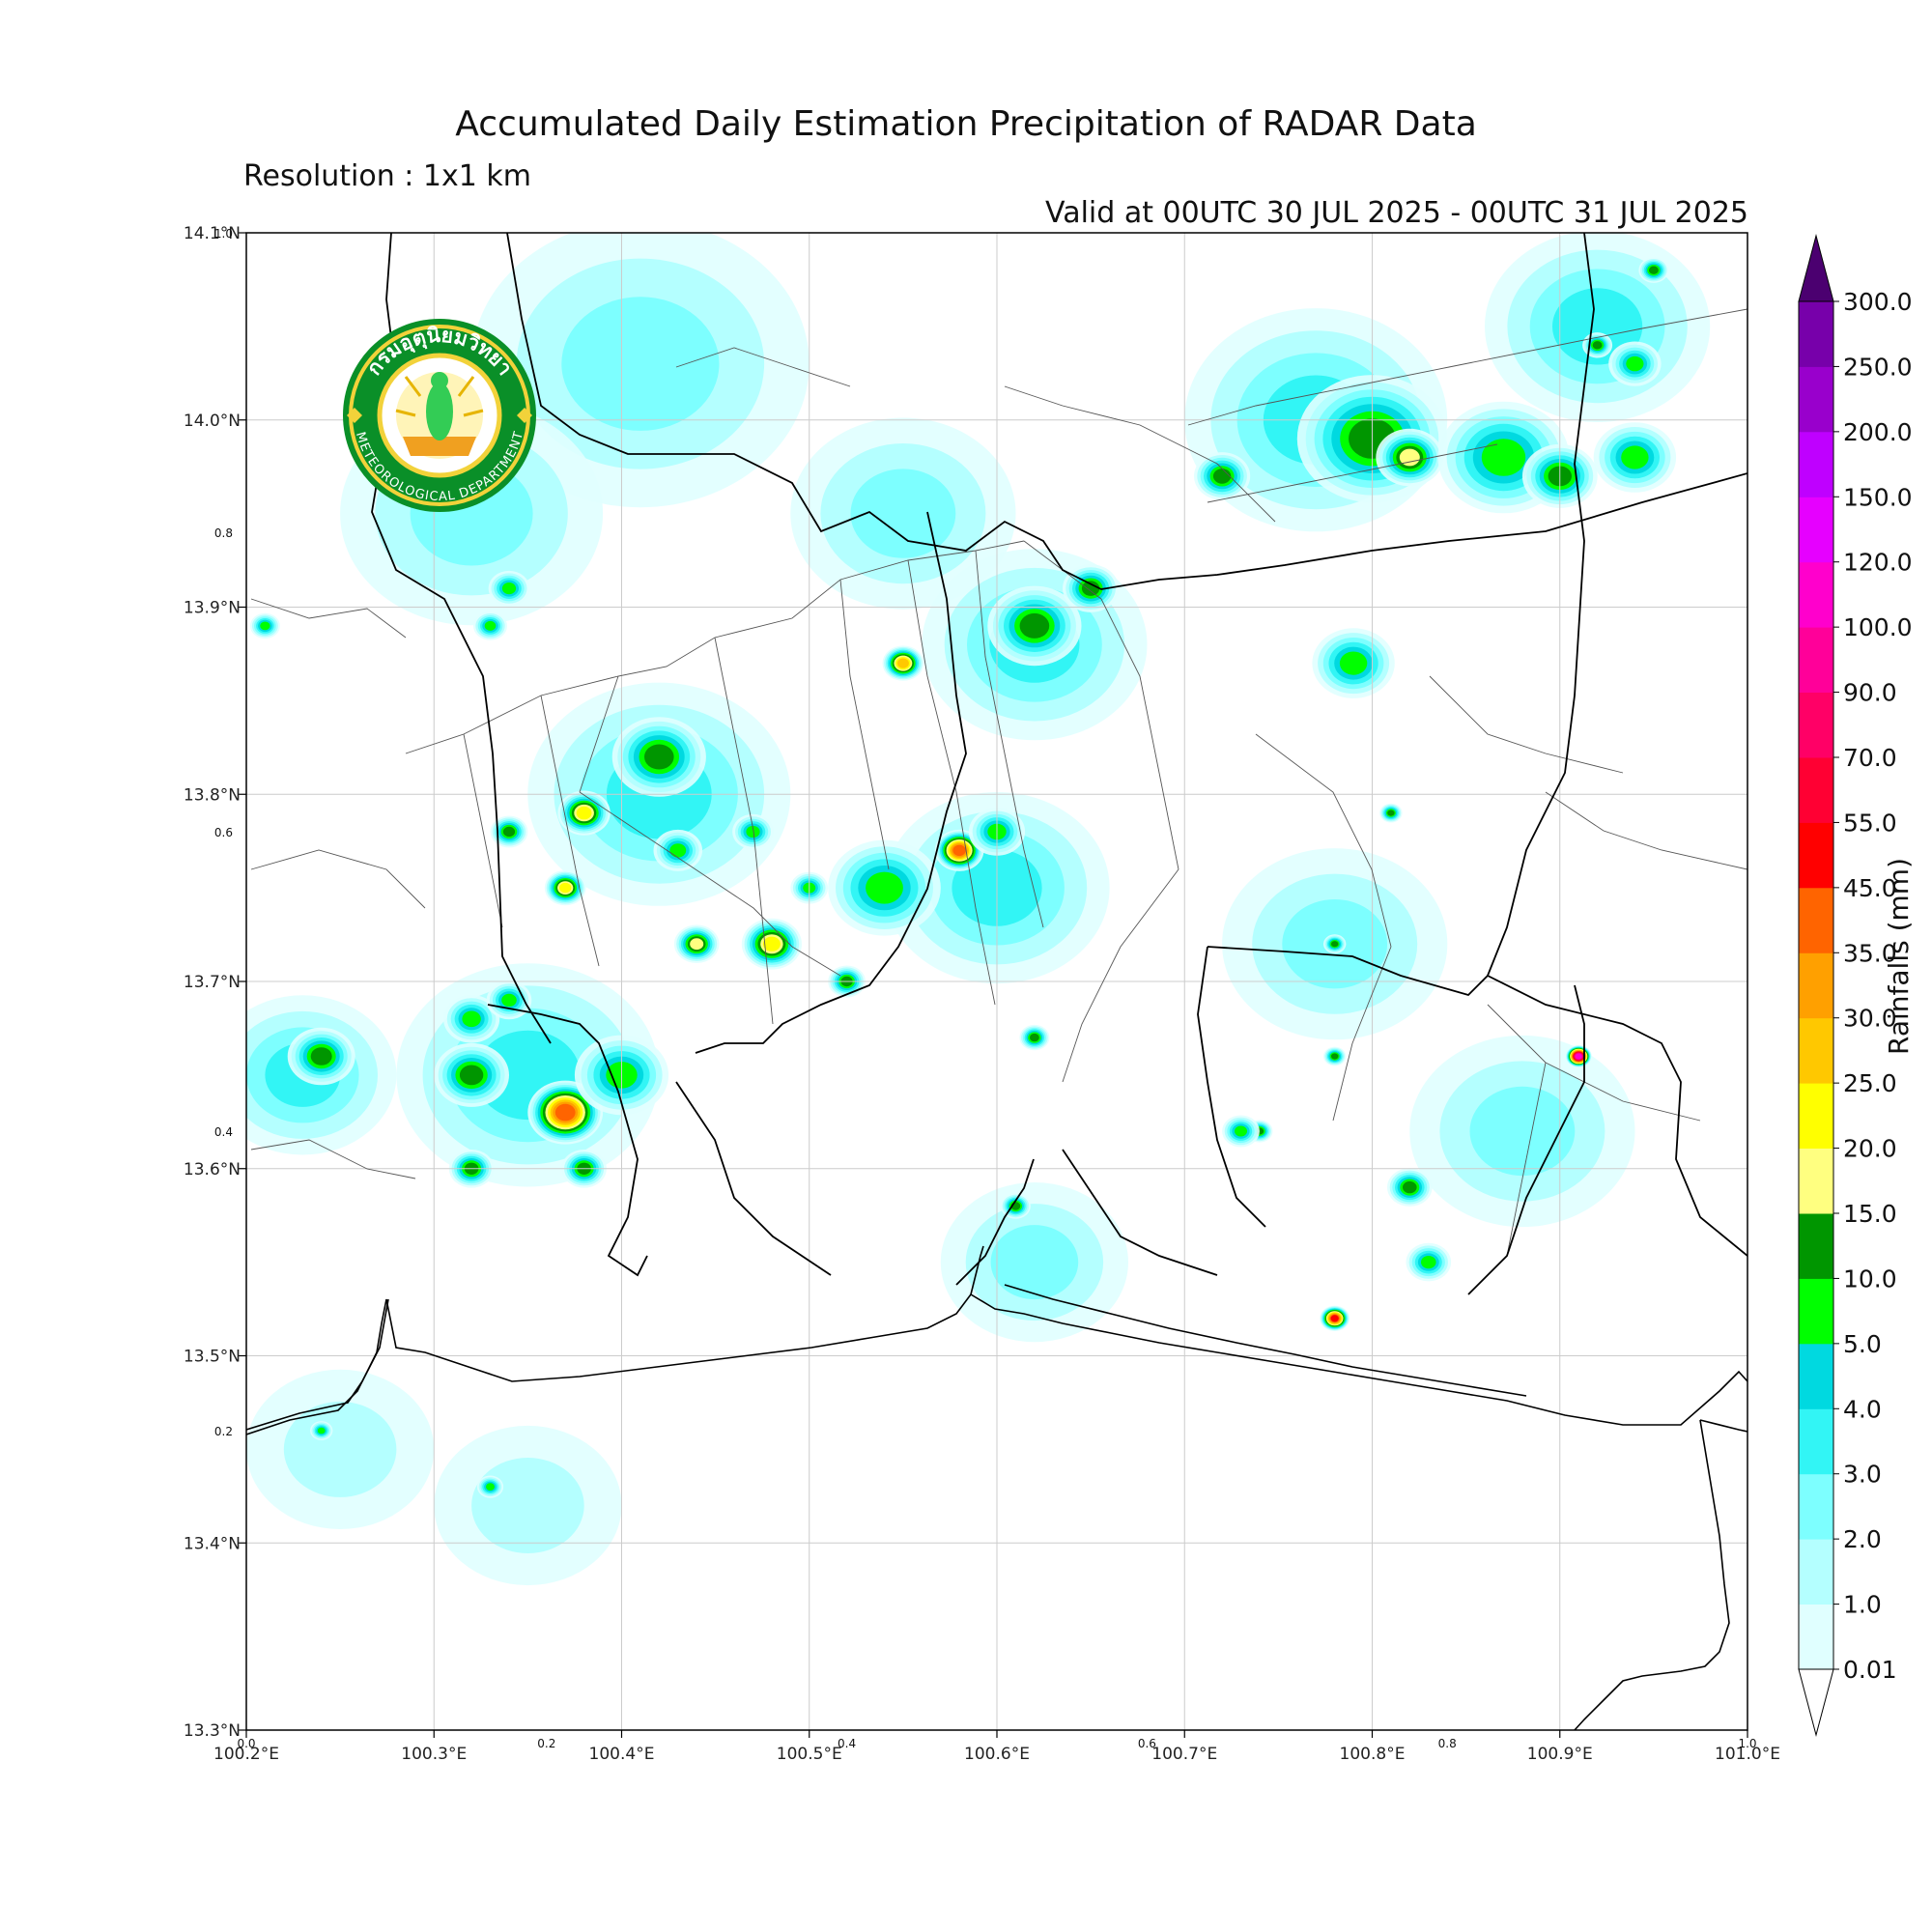 Image resolution: width=1932 pixels, height=1932 pixels. I want to click on logo-deity-figure-icon, so click(439, 411).